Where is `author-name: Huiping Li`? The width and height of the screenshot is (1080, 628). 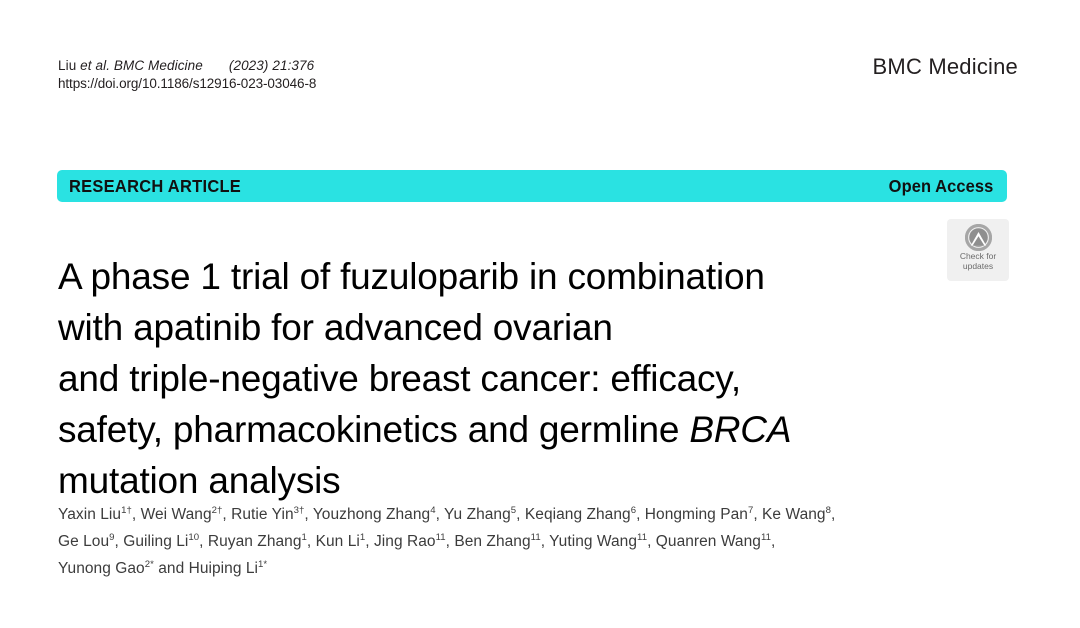 author-name: Huiping Li is located at coordinates (223, 568).